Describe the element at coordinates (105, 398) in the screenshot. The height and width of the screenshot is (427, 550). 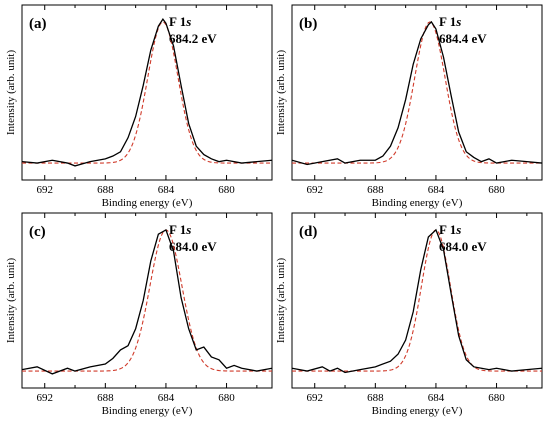
I see `x-tick-label-c-688: 688` at that location.